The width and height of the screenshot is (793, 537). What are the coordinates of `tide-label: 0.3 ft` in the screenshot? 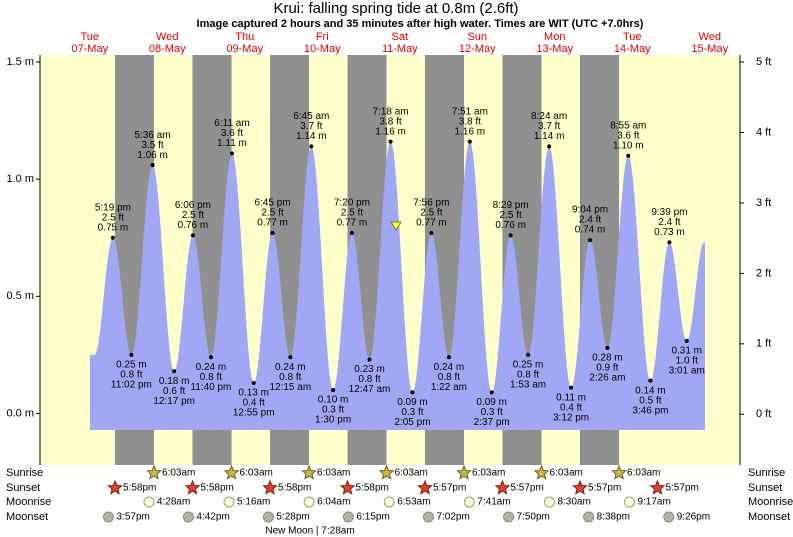 It's located at (492, 412).